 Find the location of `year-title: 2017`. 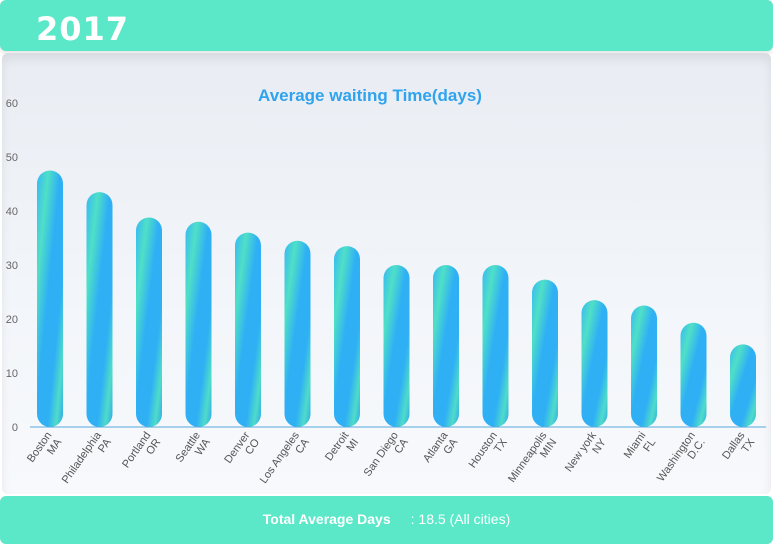

year-title: 2017 is located at coordinates (83, 29).